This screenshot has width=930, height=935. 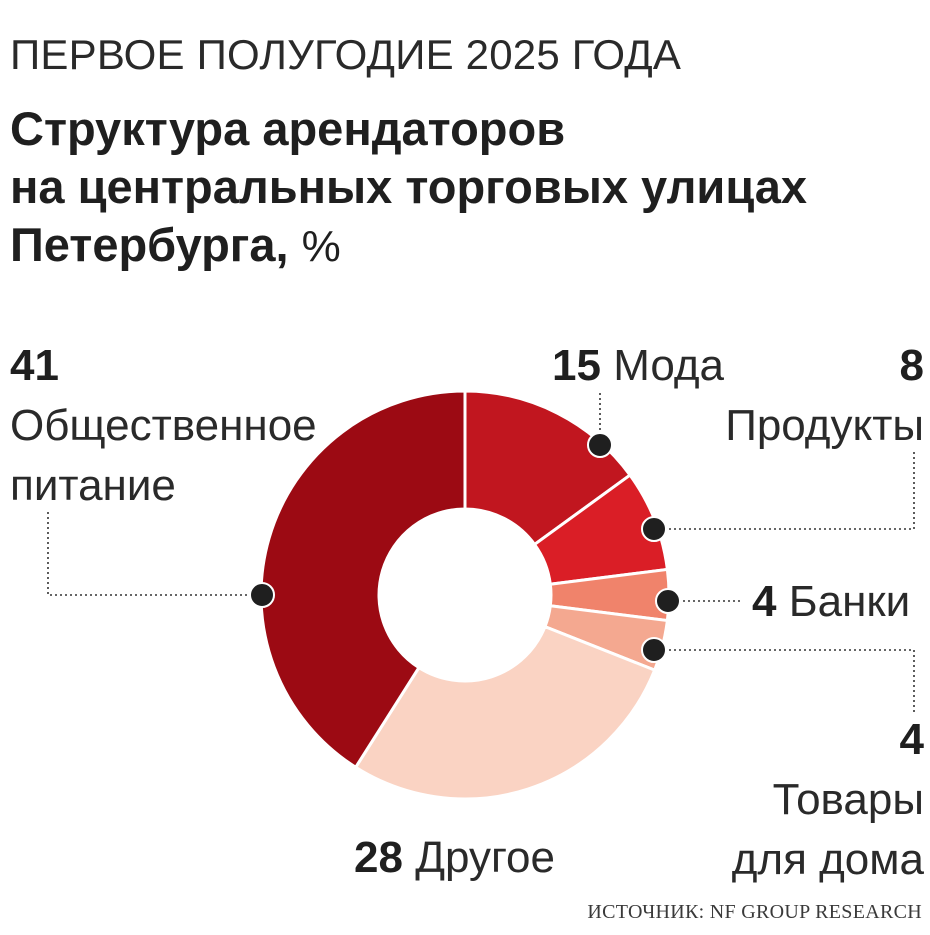 What do you see at coordinates (288, 128) in the screenshot?
I see `title-line-1: Структура арендаторов` at bounding box center [288, 128].